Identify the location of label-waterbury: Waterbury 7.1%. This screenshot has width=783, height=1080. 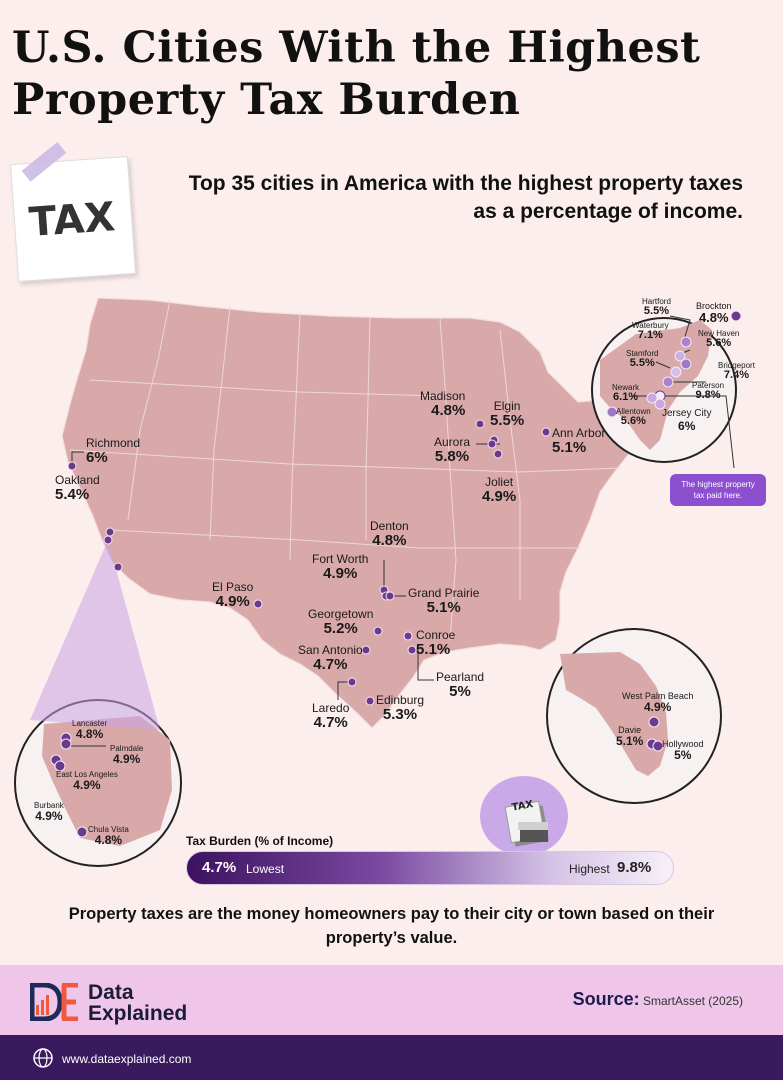
(650, 331).